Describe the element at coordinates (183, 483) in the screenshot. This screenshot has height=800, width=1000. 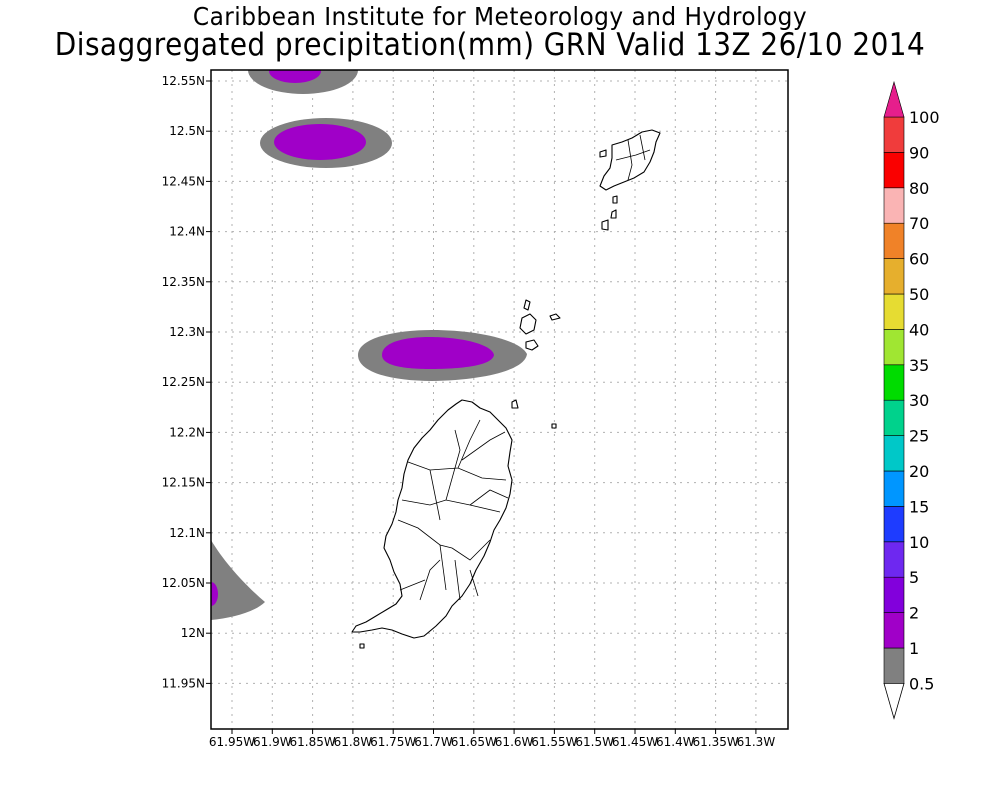
I see `lat-tick-label: 12.15N` at that location.